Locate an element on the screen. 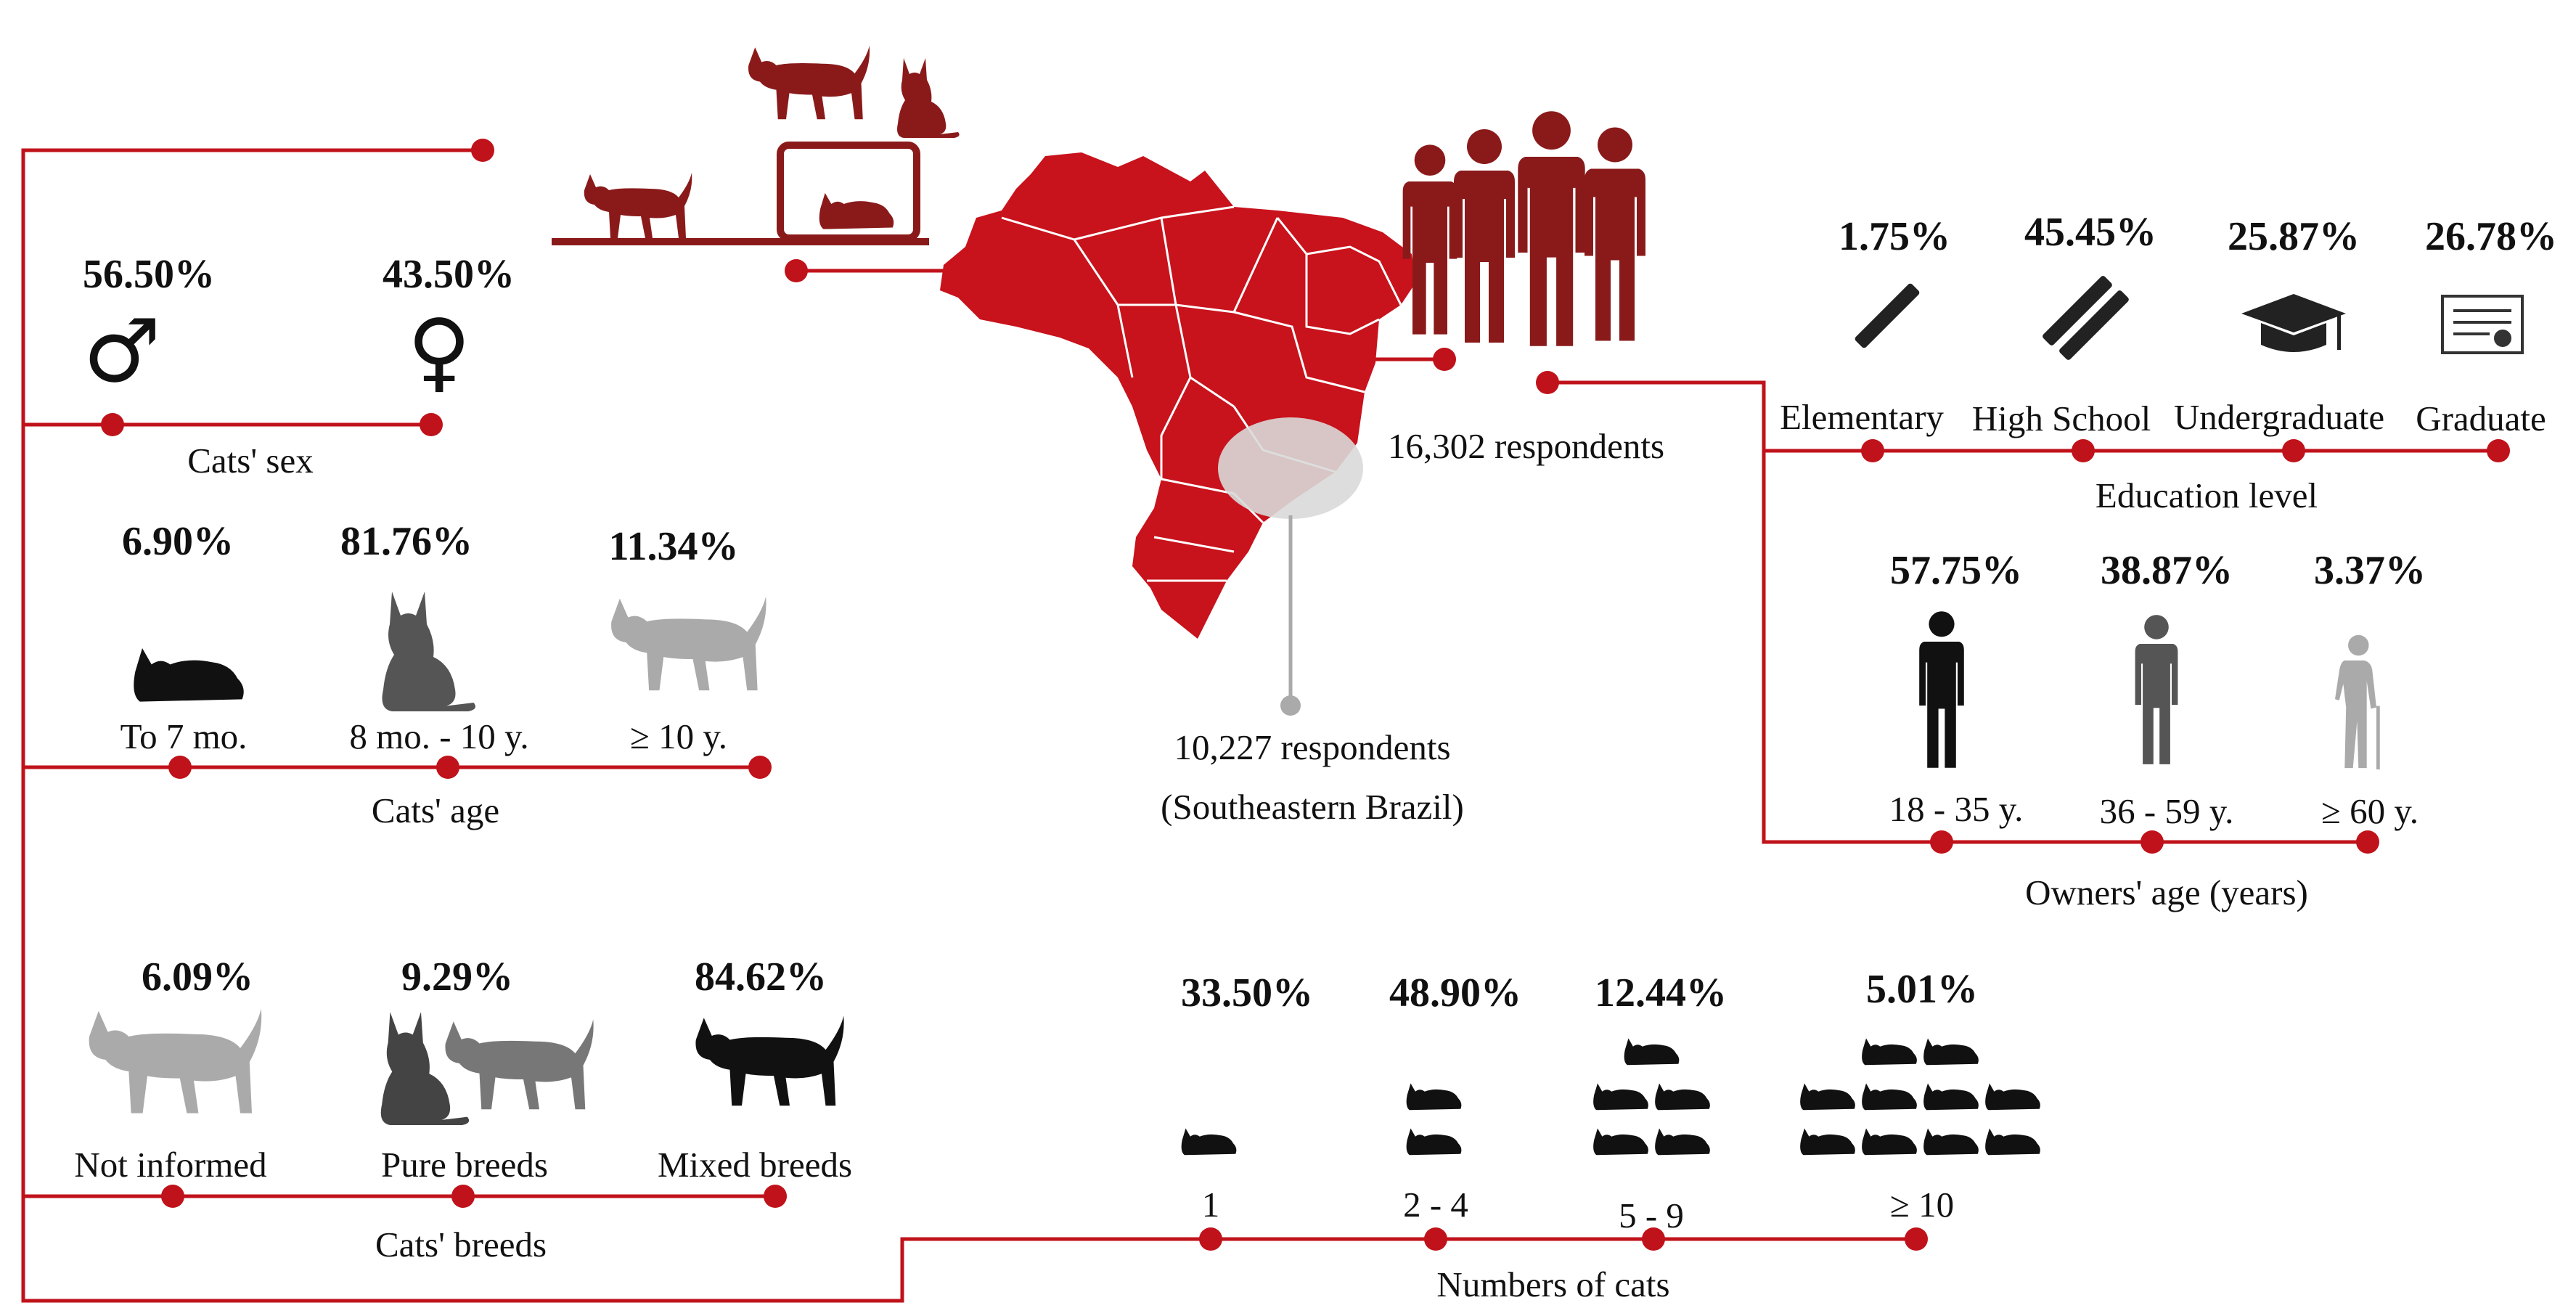  edu-graduate-label: Graduate is located at coordinates (2481, 418).